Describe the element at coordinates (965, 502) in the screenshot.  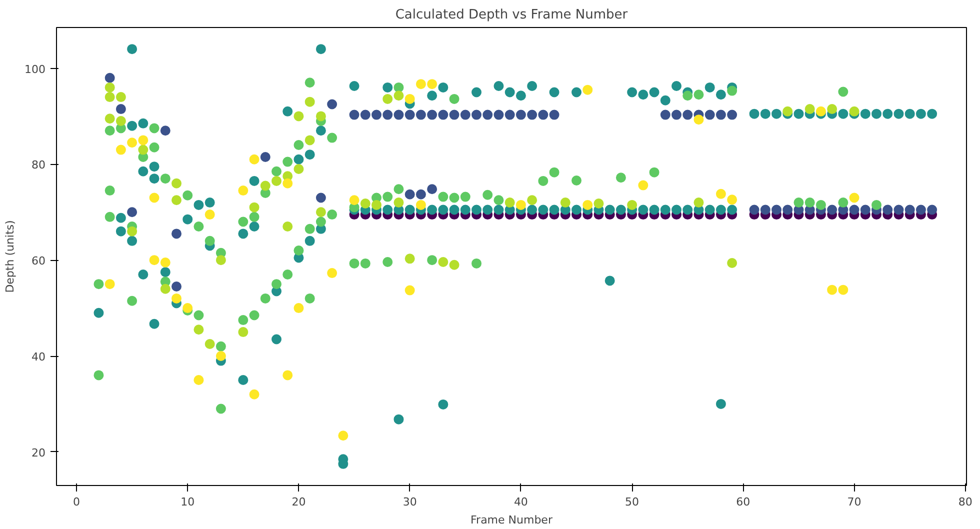
I see `x-tick-label: 80` at that location.